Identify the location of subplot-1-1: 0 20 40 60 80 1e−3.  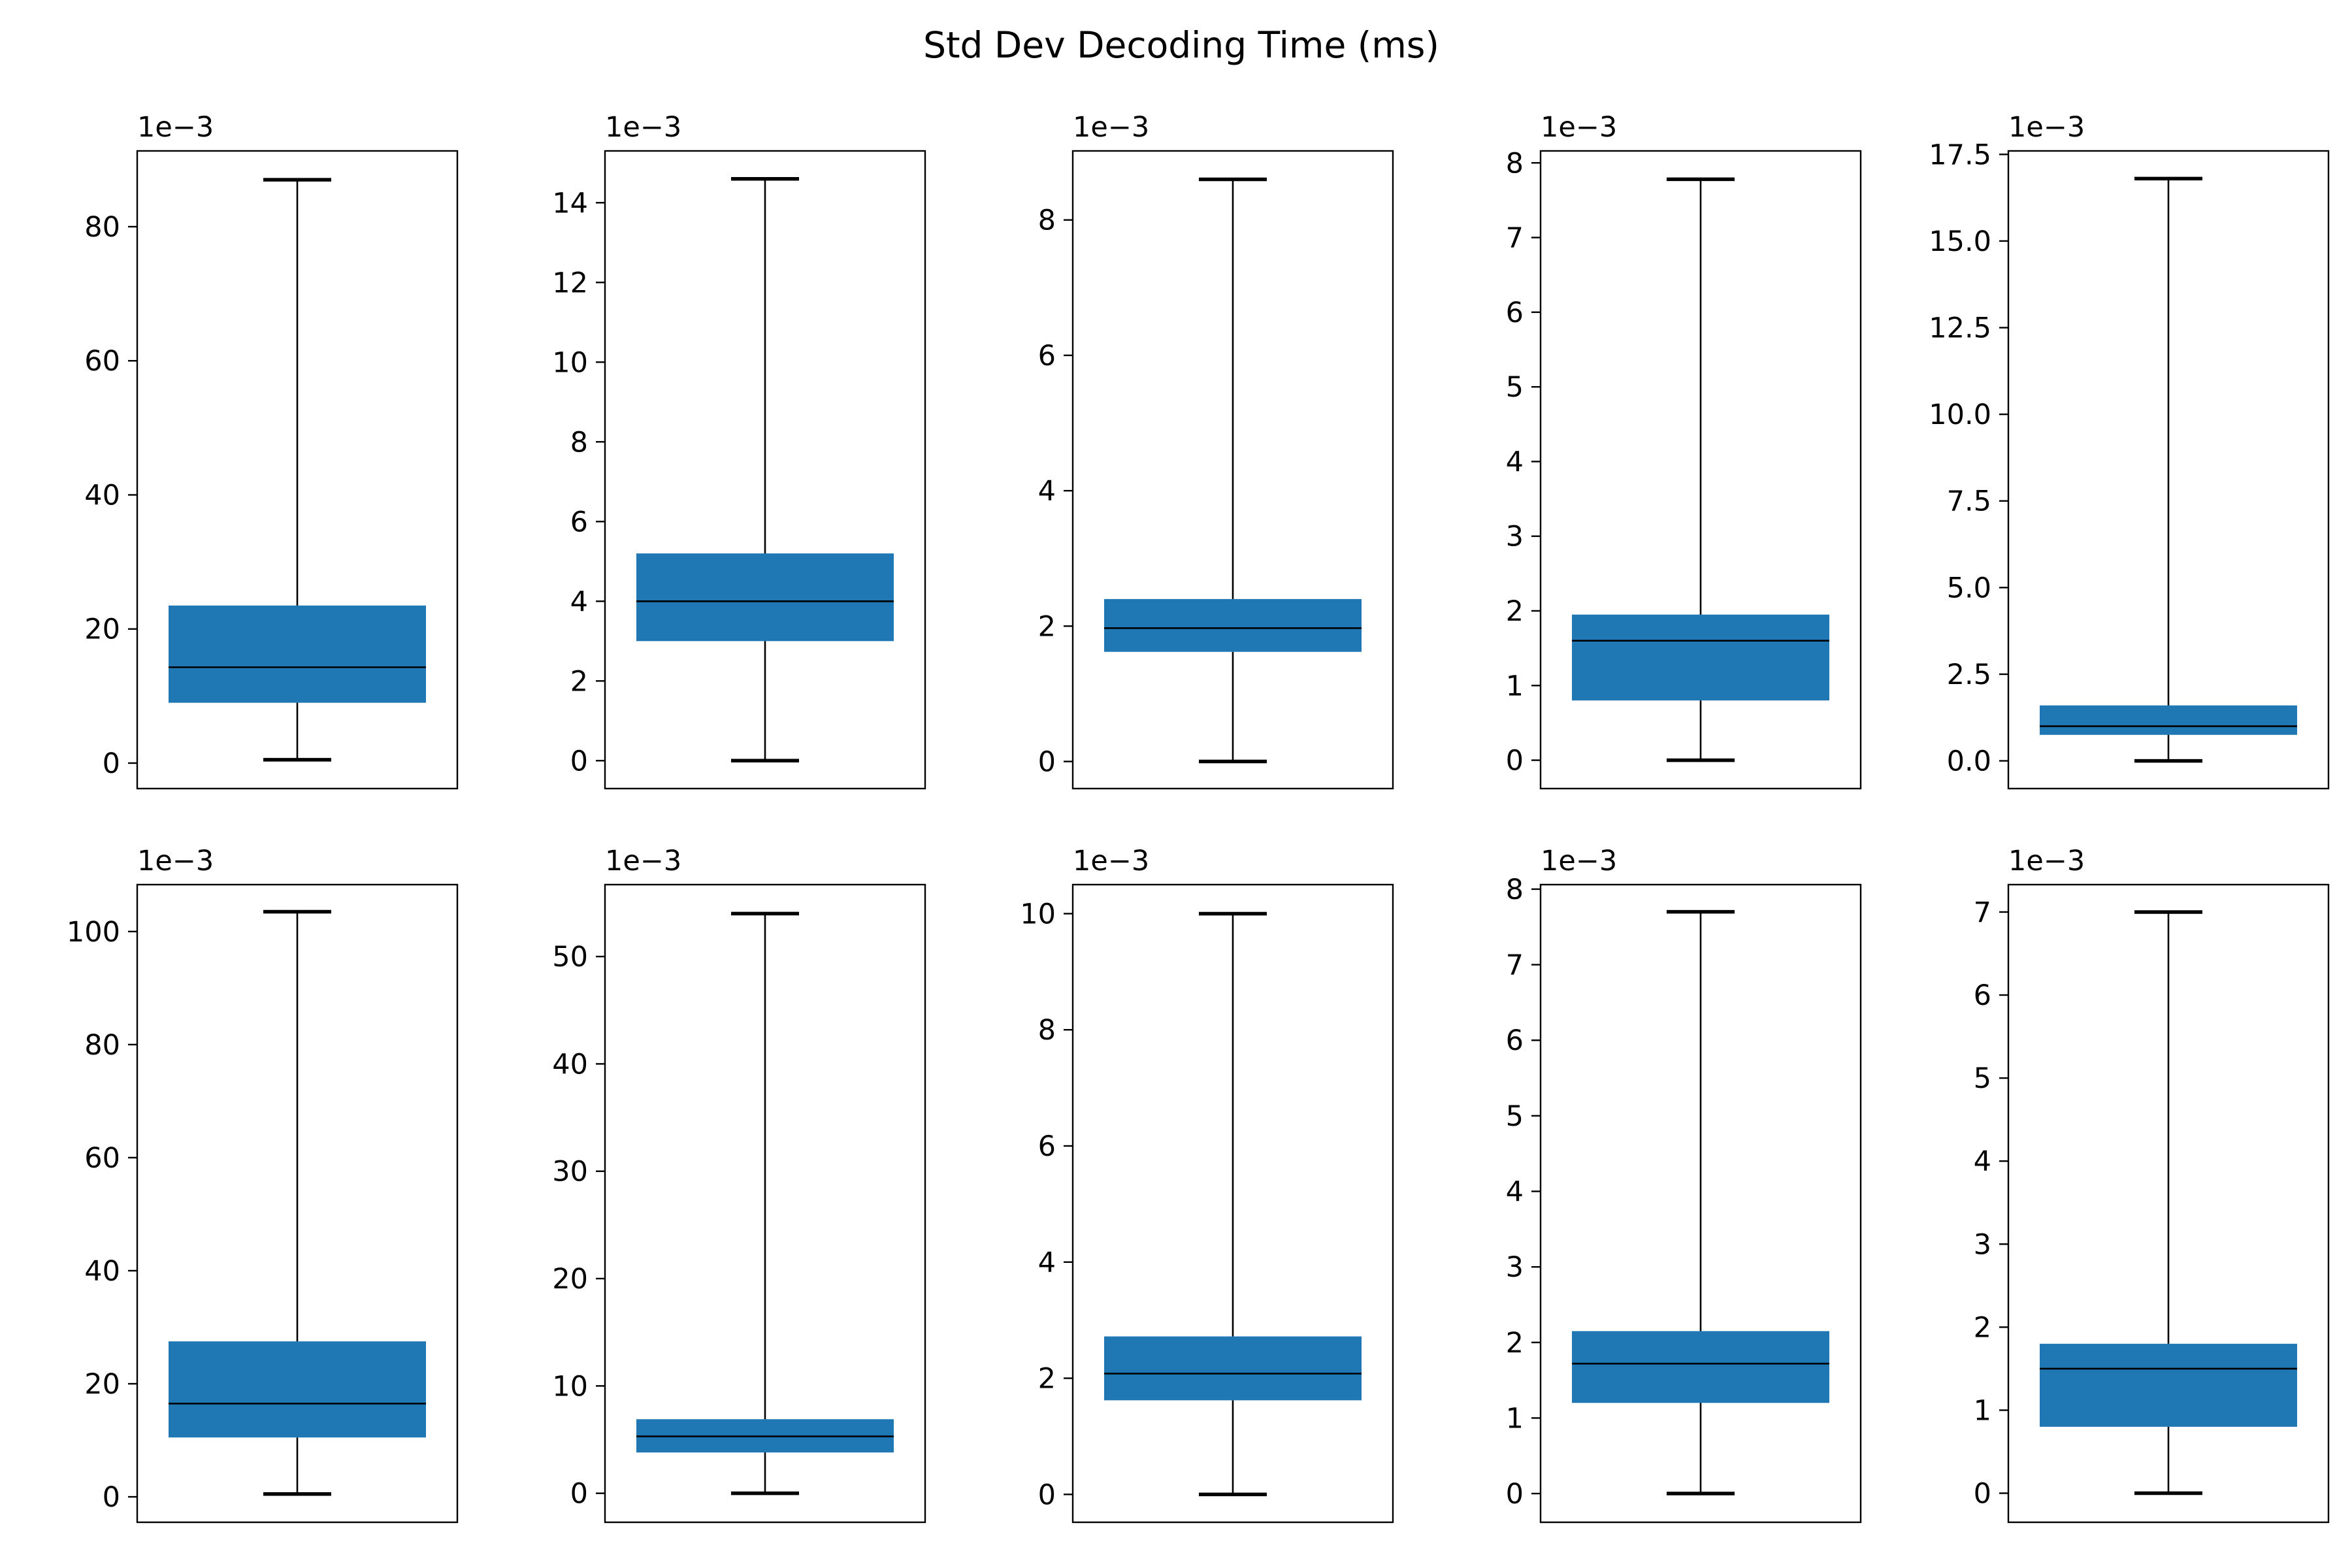
(271, 450).